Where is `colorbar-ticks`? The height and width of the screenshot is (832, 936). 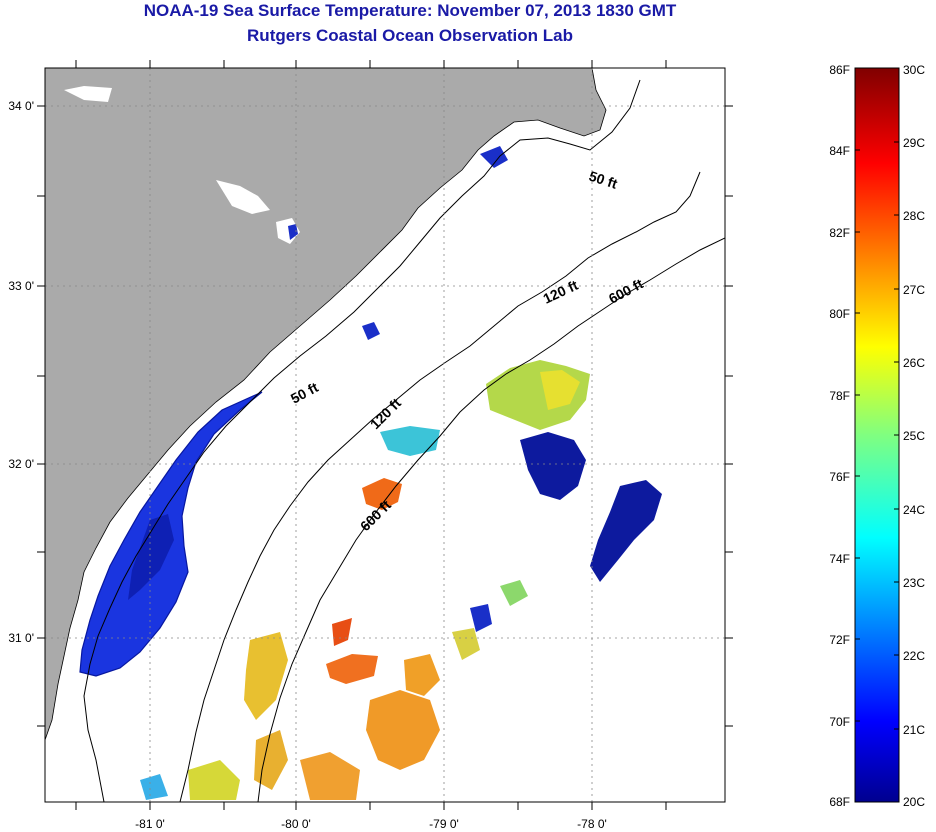
colorbar-ticks is located at coordinates (877, 435).